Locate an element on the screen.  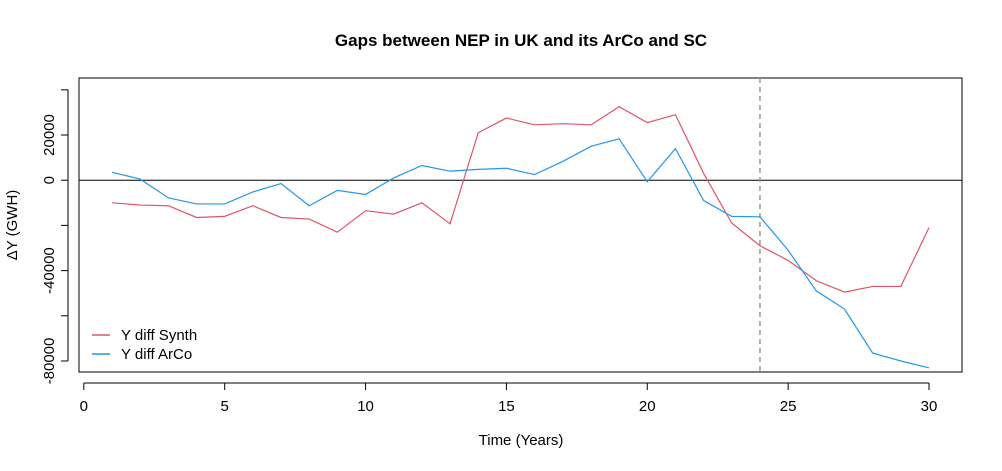
y-tick-label: -40000 is located at coordinates (49, 270).